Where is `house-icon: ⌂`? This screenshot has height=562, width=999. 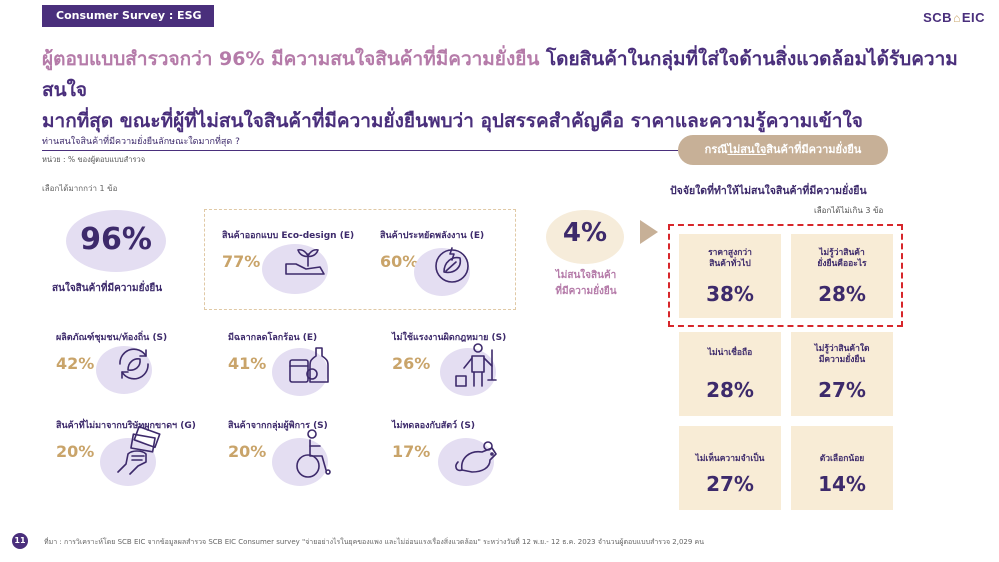
house-icon: ⌂ is located at coordinates (957, 18).